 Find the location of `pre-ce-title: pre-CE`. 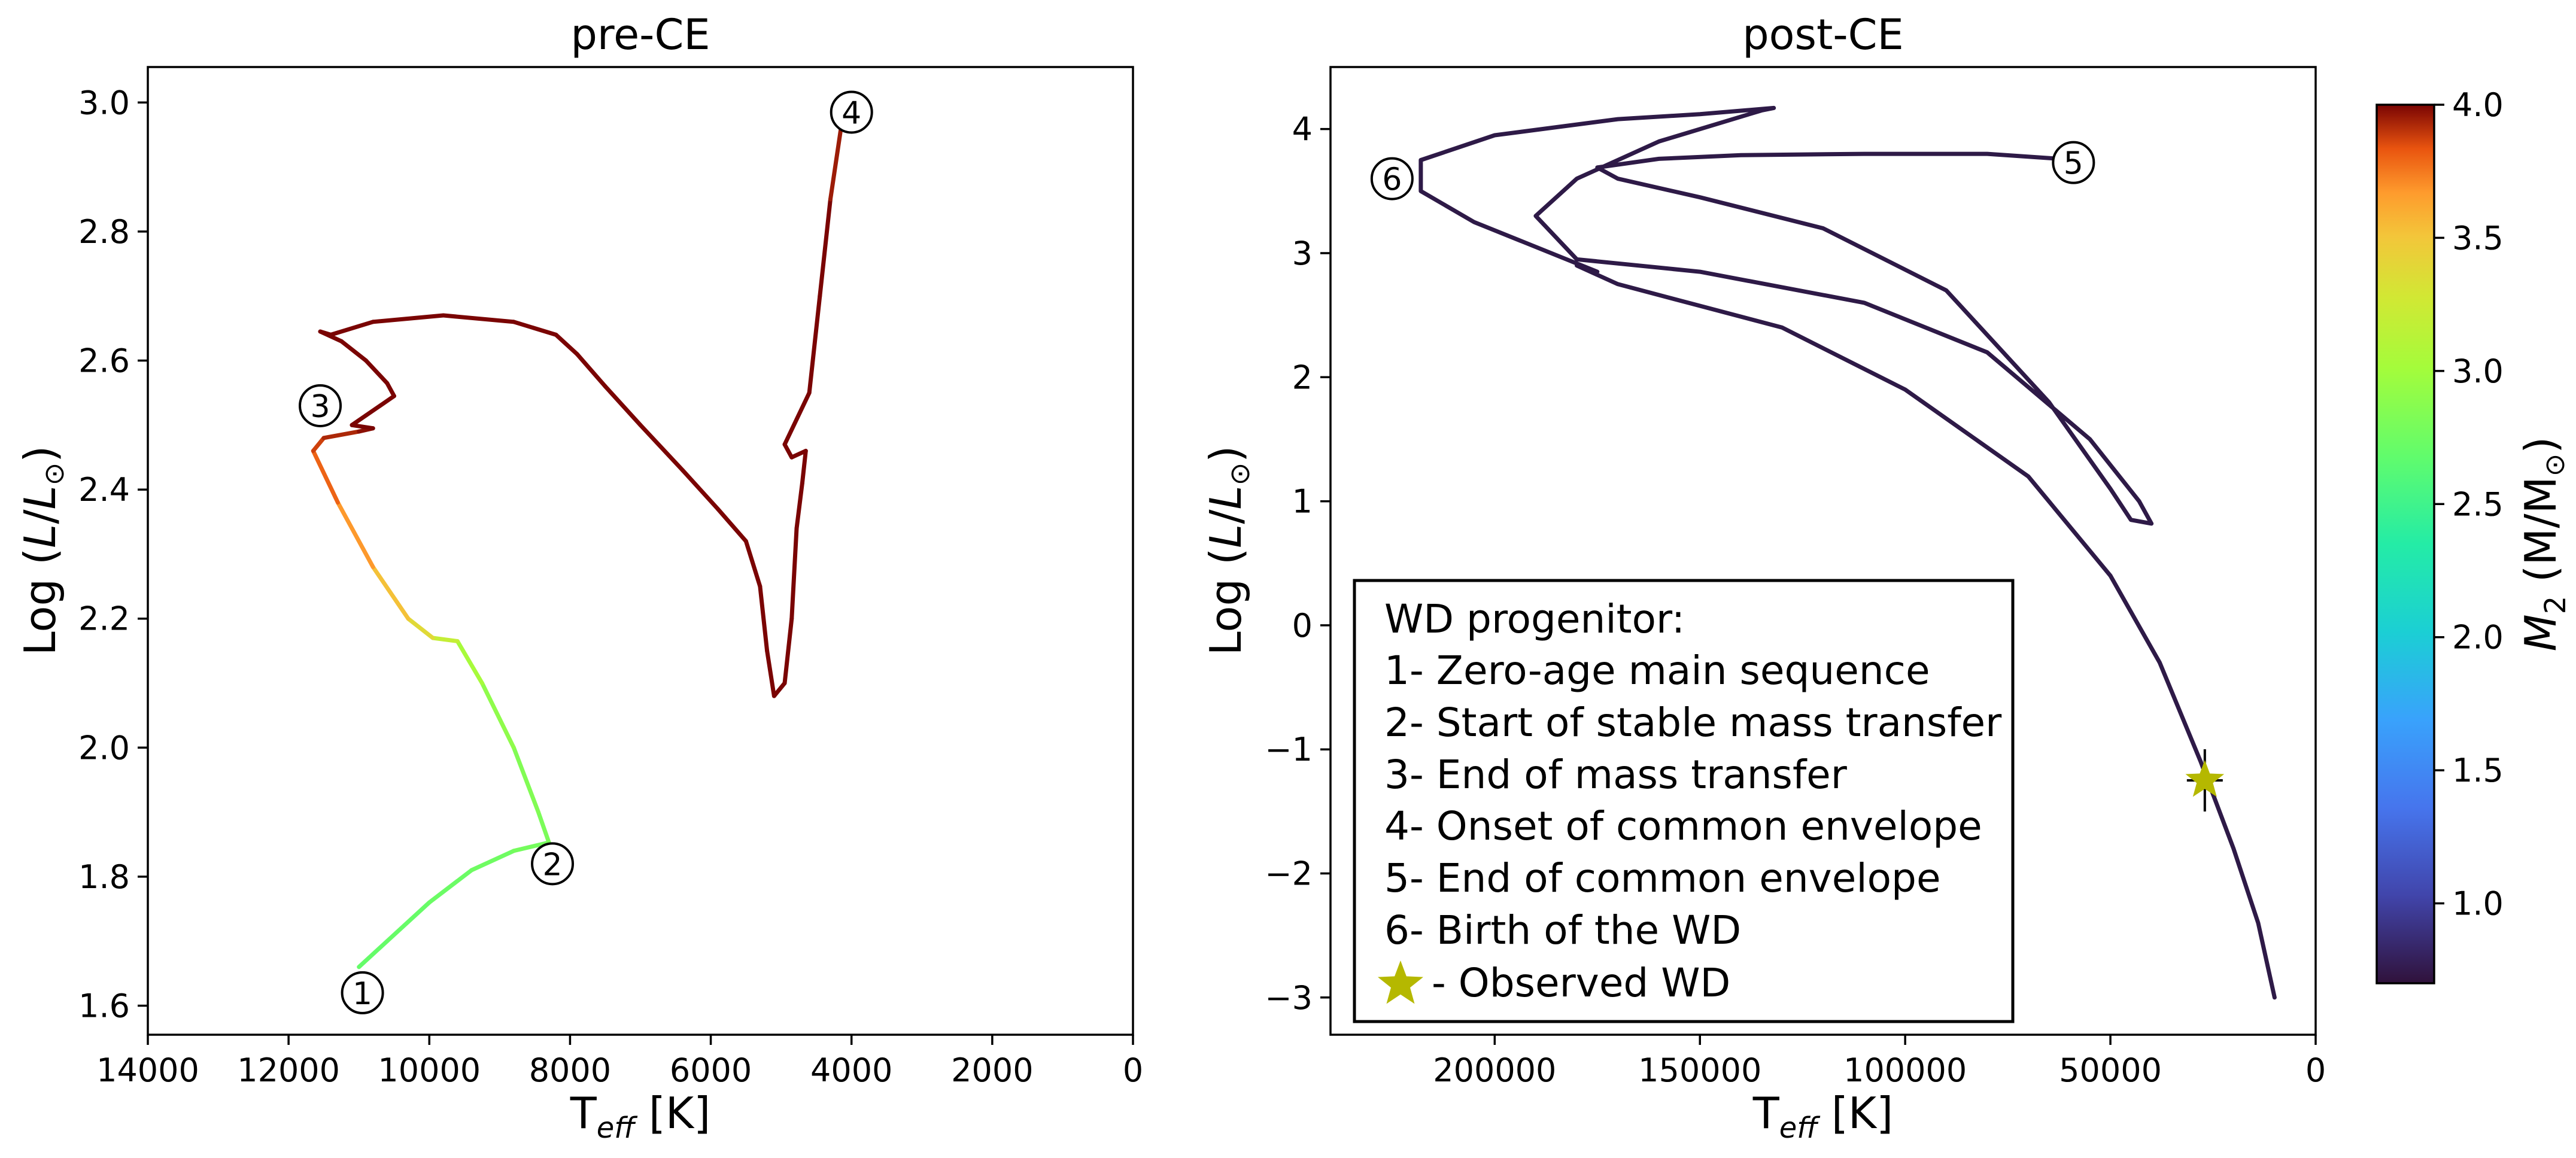

pre-ce-title: pre-CE is located at coordinates (640, 34).